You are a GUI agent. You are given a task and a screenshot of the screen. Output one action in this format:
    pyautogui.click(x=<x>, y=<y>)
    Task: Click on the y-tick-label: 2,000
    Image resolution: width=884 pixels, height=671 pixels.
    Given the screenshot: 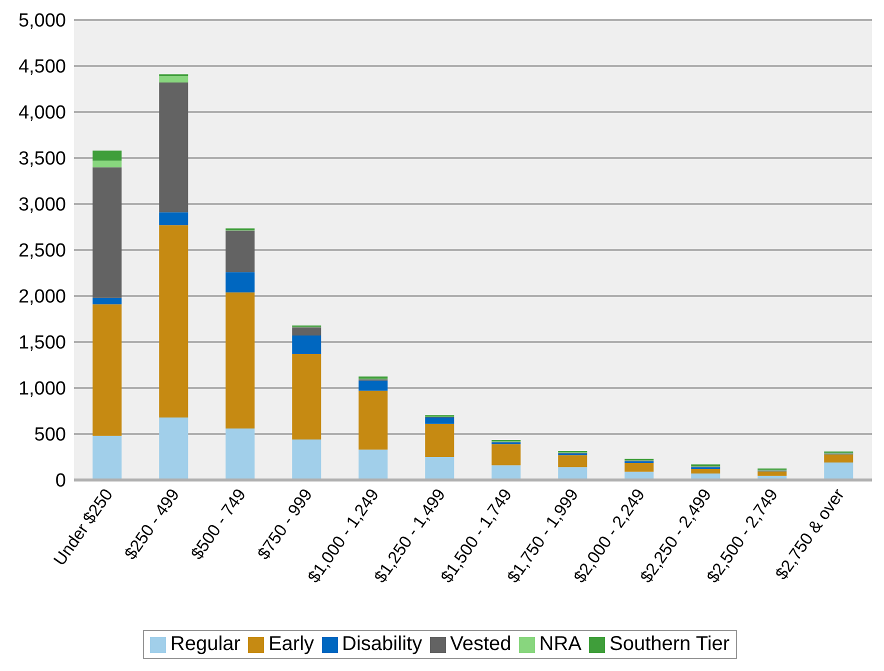 What is the action you would take?
    pyautogui.click(x=42, y=297)
    